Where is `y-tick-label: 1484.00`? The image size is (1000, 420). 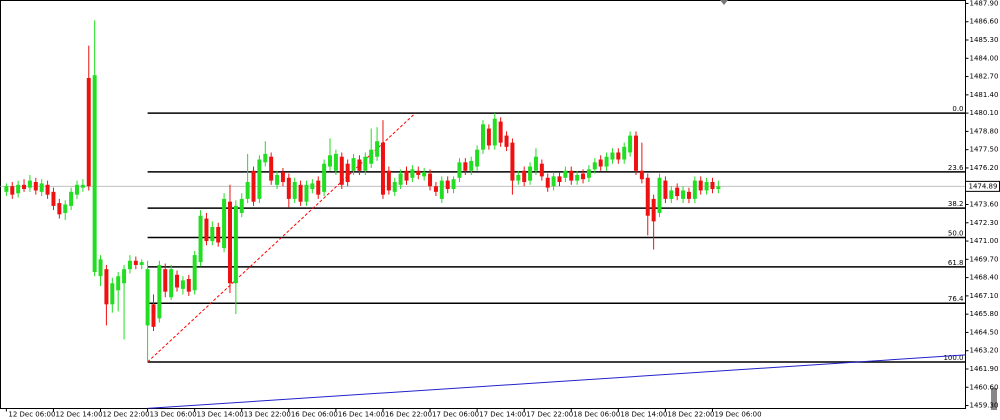 y-tick-label: 1484.00 is located at coordinates (984, 58).